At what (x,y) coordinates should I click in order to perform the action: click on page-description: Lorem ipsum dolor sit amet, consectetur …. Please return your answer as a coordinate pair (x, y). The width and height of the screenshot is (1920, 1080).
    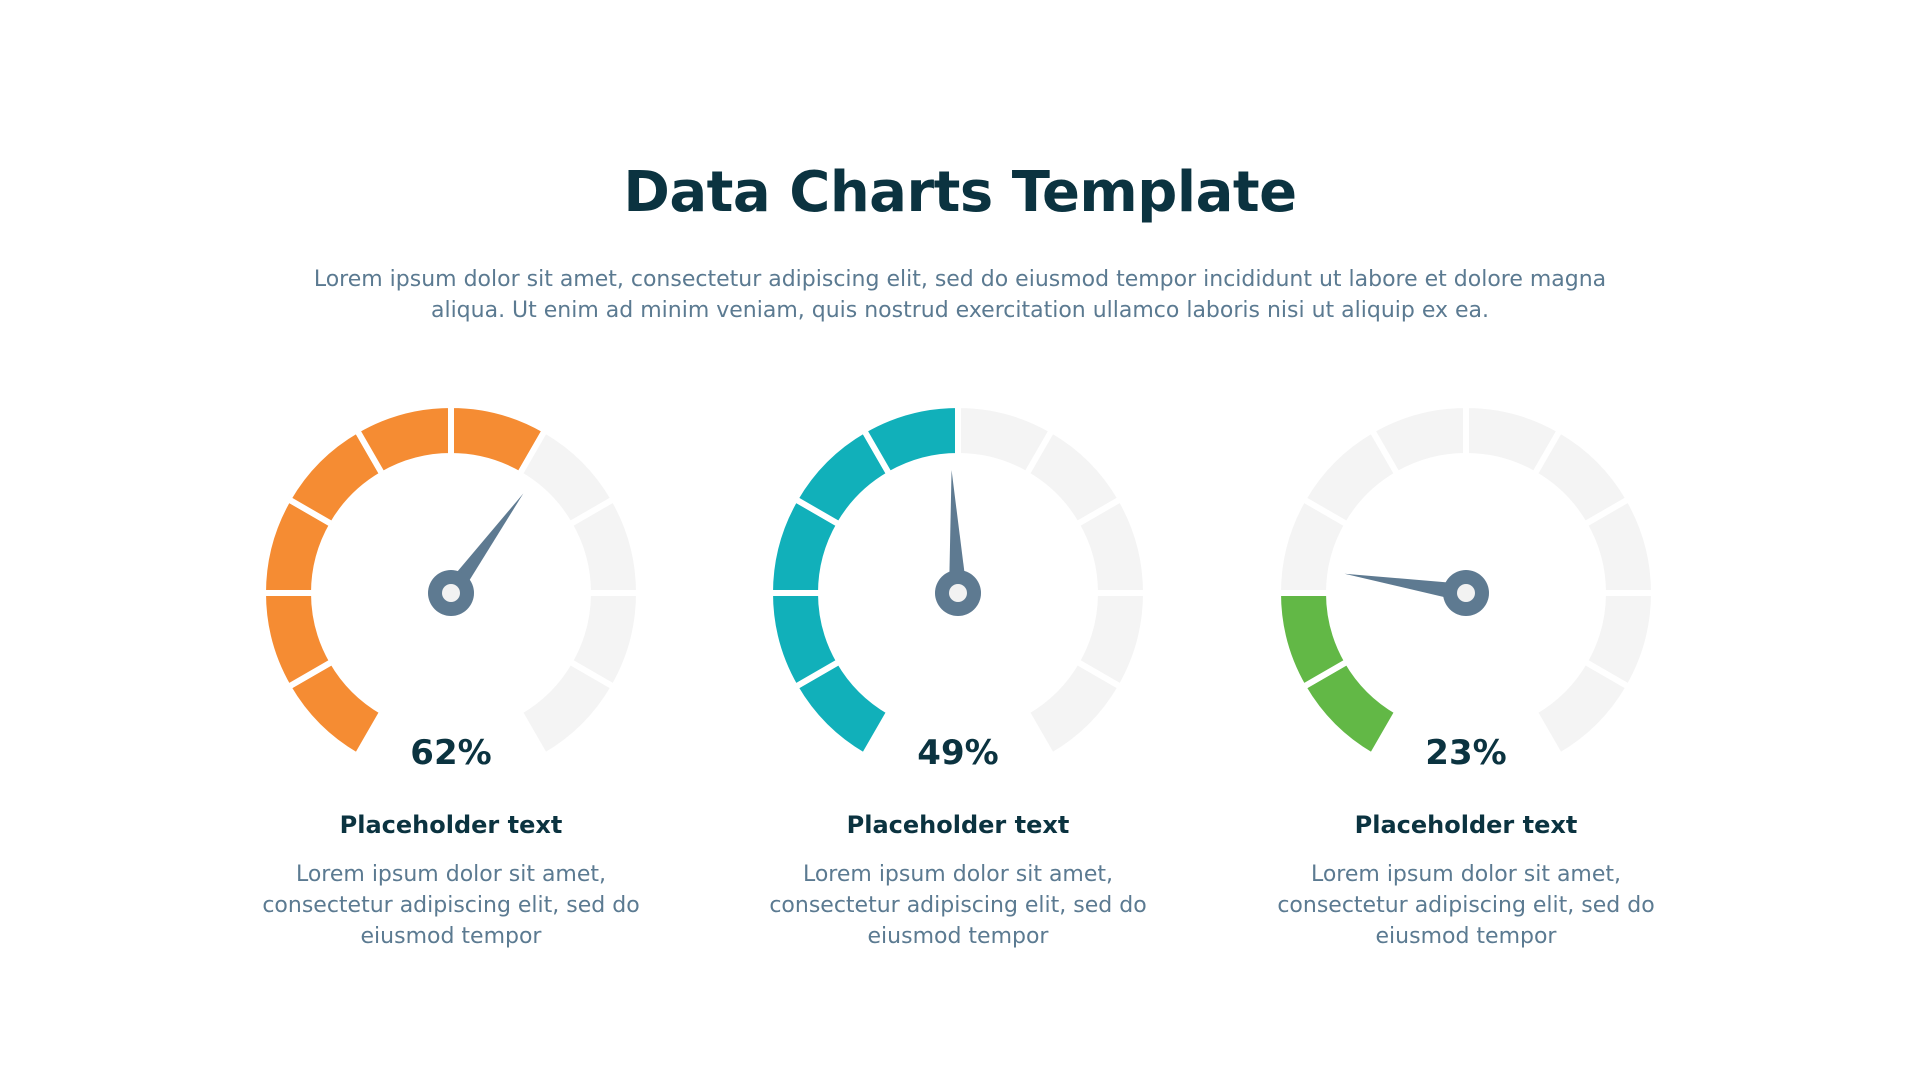
    Looking at the image, I should click on (960, 295).